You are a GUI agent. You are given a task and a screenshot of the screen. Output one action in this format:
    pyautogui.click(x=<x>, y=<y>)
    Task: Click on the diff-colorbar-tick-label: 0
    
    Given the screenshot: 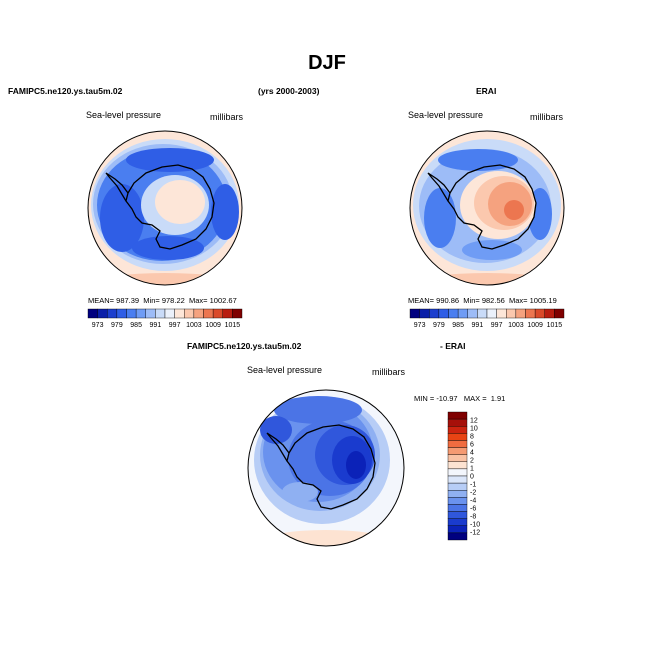 What is the action you would take?
    pyautogui.click(x=472, y=477)
    